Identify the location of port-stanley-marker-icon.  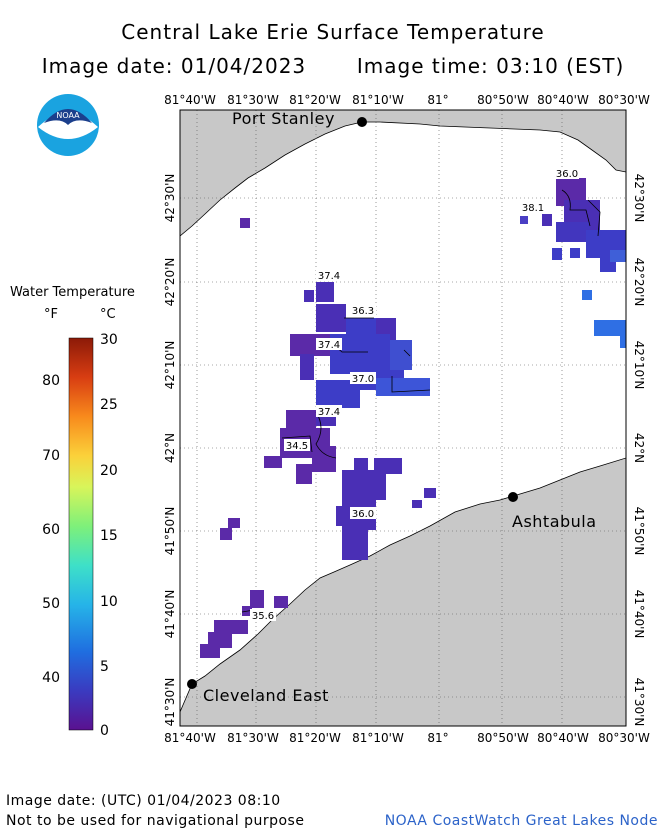
(362, 122).